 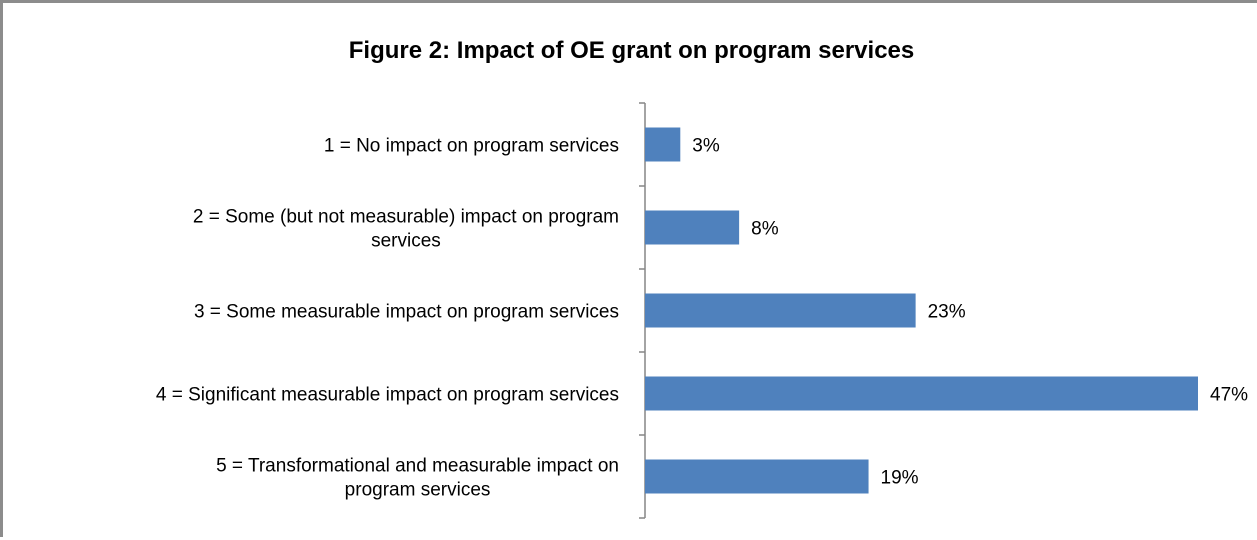 I want to click on data-label: 3%, so click(x=706, y=146).